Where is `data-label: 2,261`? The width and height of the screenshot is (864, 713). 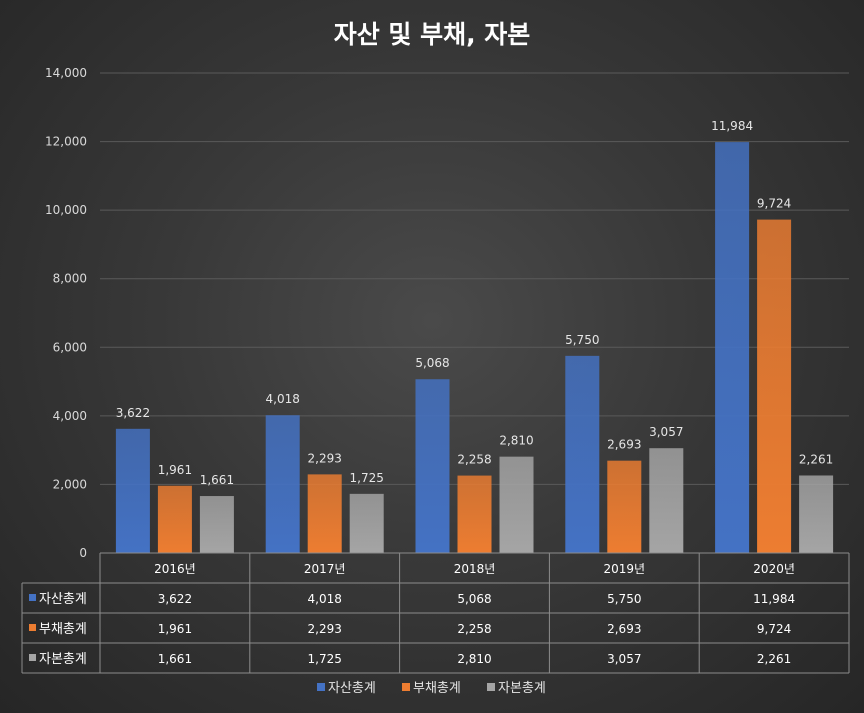
data-label: 2,261 is located at coordinates (816, 459).